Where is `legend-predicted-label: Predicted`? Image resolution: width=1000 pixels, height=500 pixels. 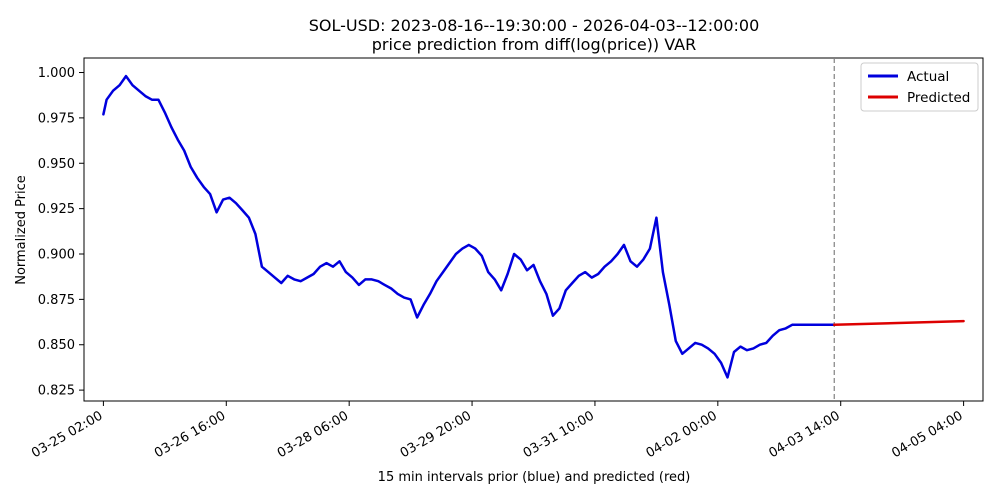
legend-predicted-label: Predicted is located at coordinates (938, 98).